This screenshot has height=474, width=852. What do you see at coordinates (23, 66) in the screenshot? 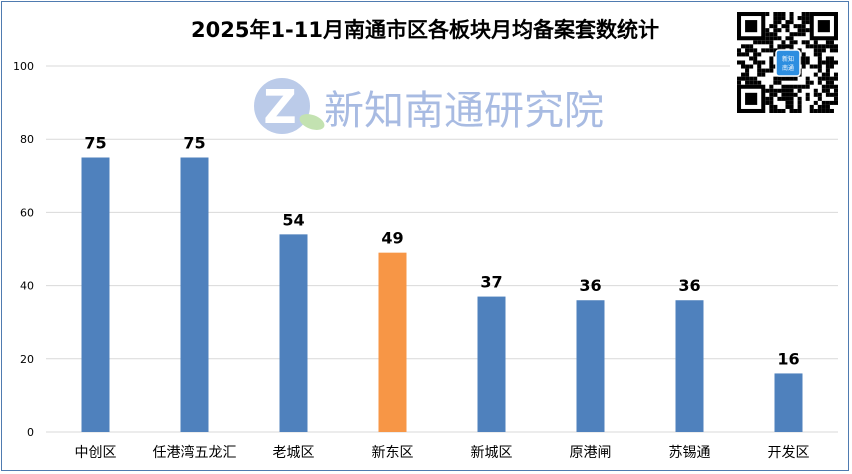
I see `y-tick-label: 100` at bounding box center [23, 66].